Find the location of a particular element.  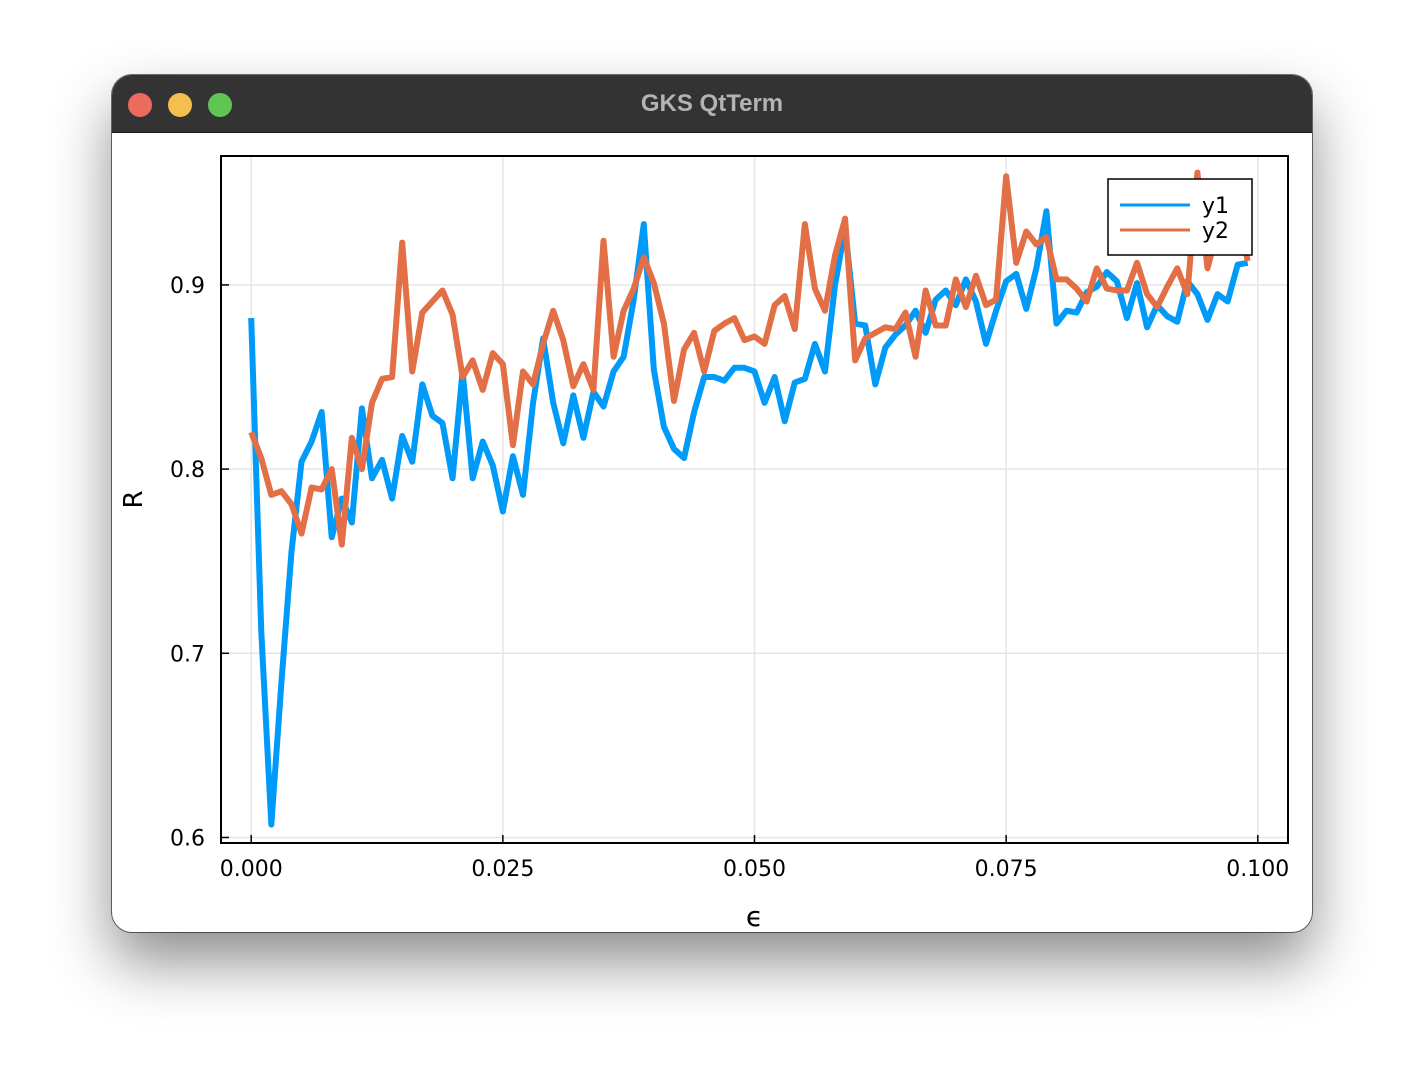

x-tick-label: 0.050 is located at coordinates (754, 869).